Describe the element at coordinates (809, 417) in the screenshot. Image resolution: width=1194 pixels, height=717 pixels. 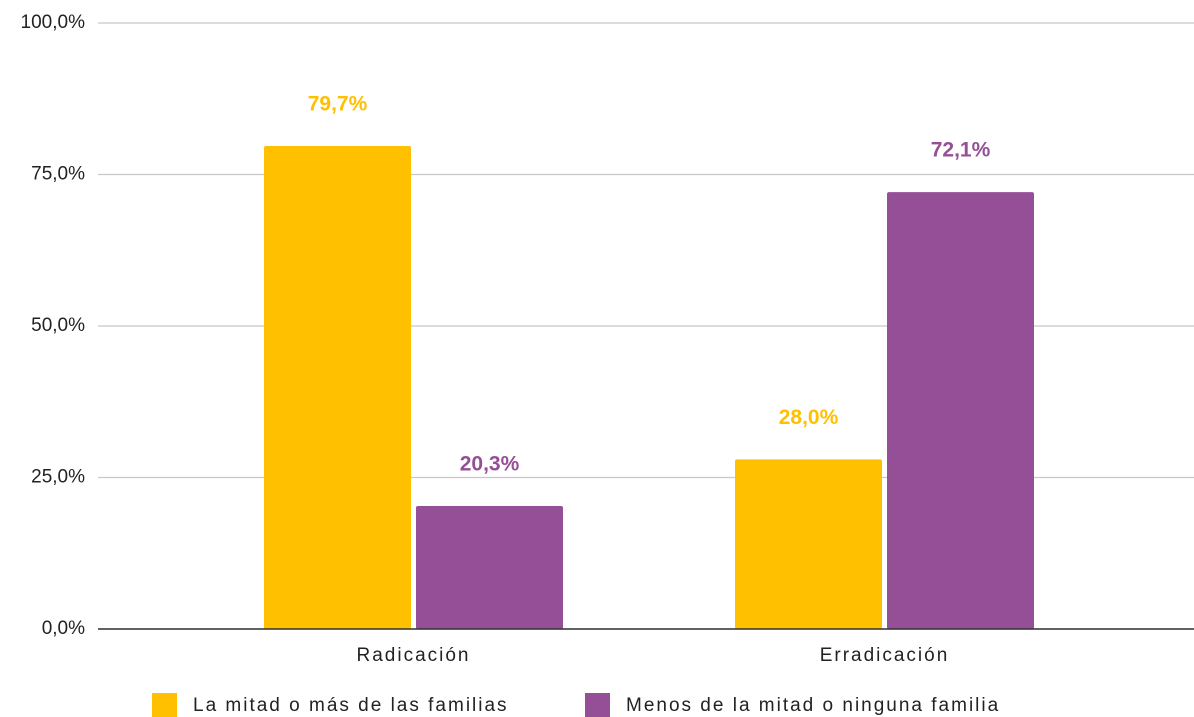
I see `value-label: 28,0%` at that location.